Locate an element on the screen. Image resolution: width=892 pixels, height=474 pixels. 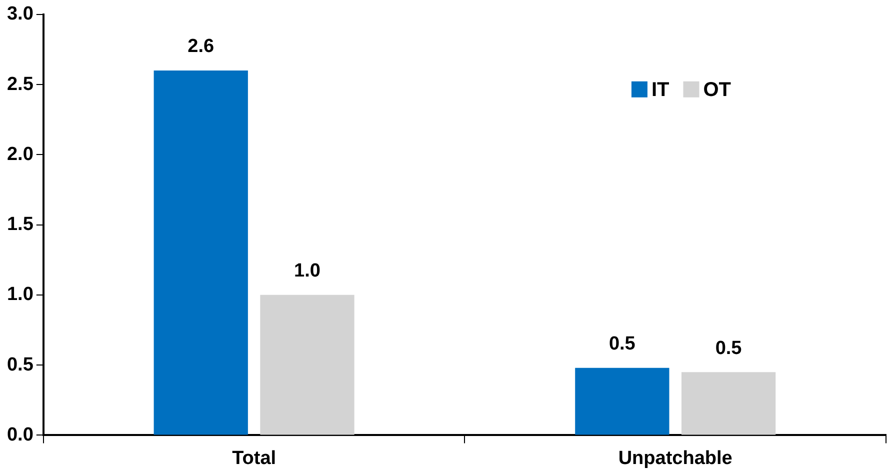
data-label: 1.0 is located at coordinates (307, 271).